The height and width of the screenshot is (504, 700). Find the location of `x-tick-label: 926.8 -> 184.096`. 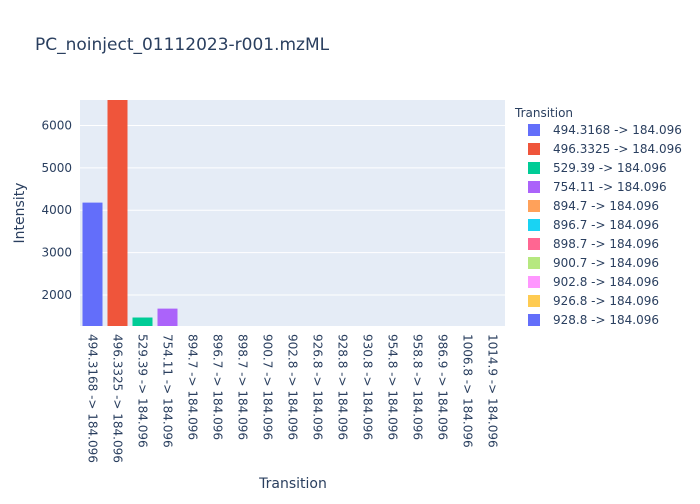

x-tick-label: 926.8 -> 184.096 is located at coordinates (318, 387).